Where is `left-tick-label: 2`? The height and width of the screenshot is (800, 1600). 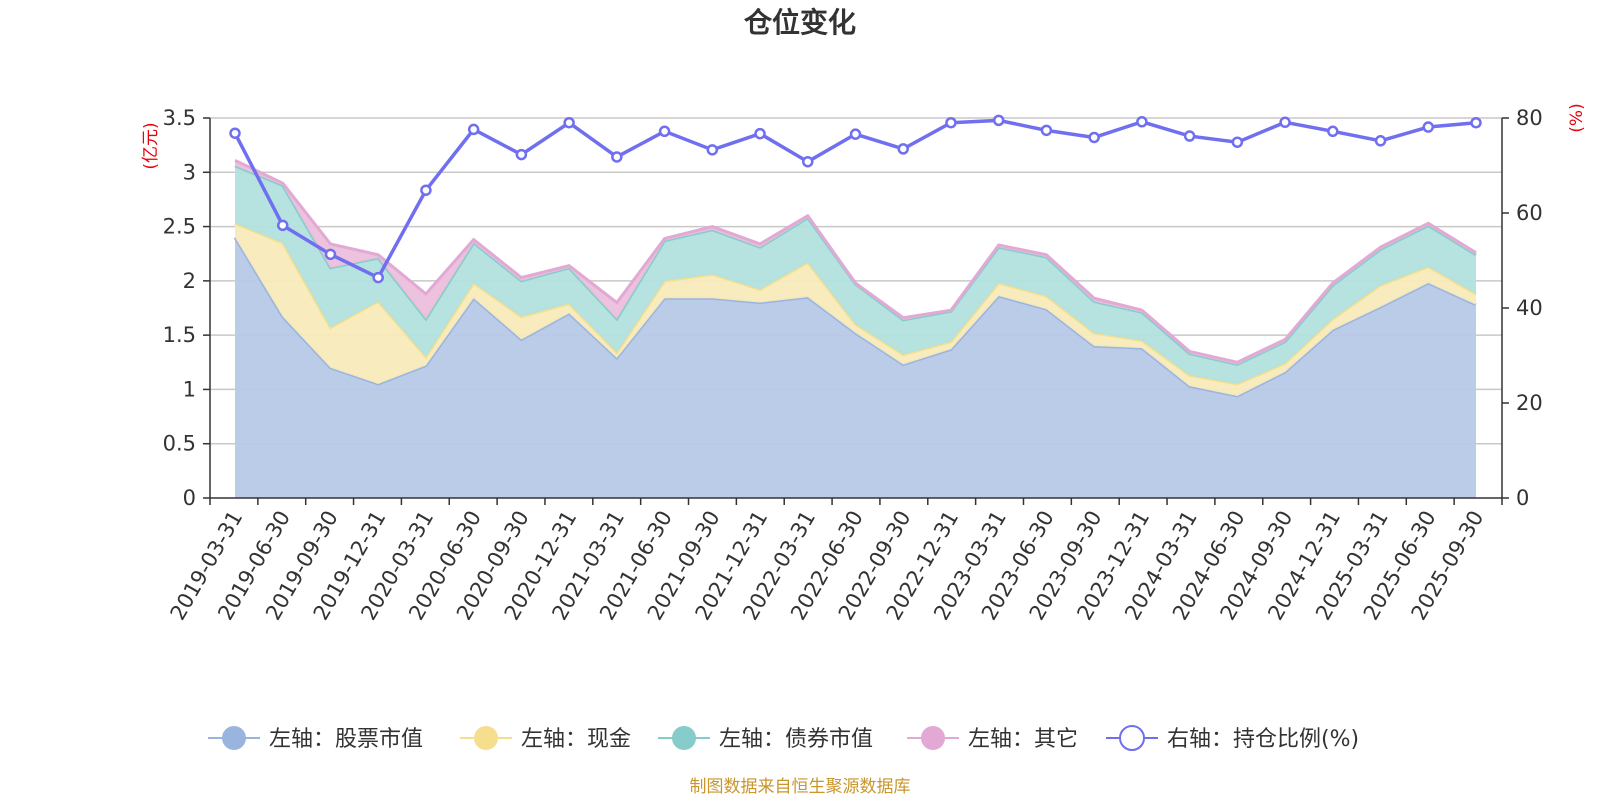 left-tick-label: 2 is located at coordinates (189, 281).